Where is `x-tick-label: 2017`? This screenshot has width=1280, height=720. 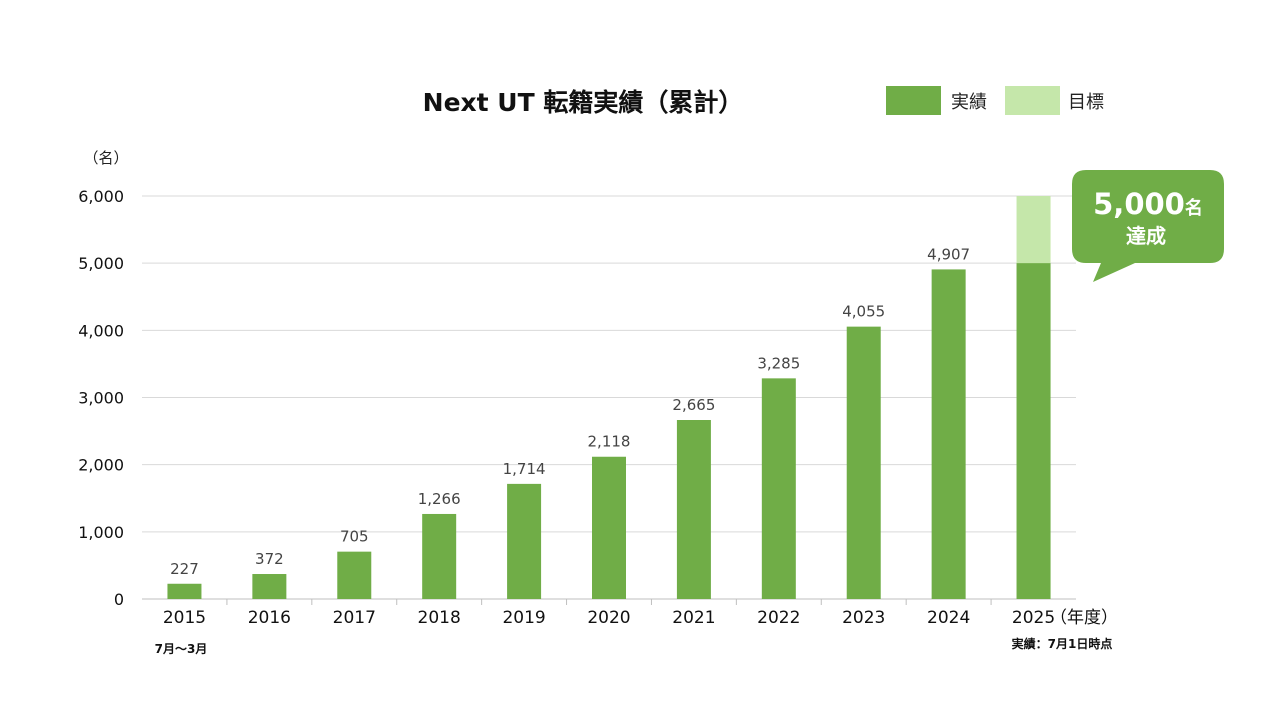 x-tick-label: 2017 is located at coordinates (354, 618).